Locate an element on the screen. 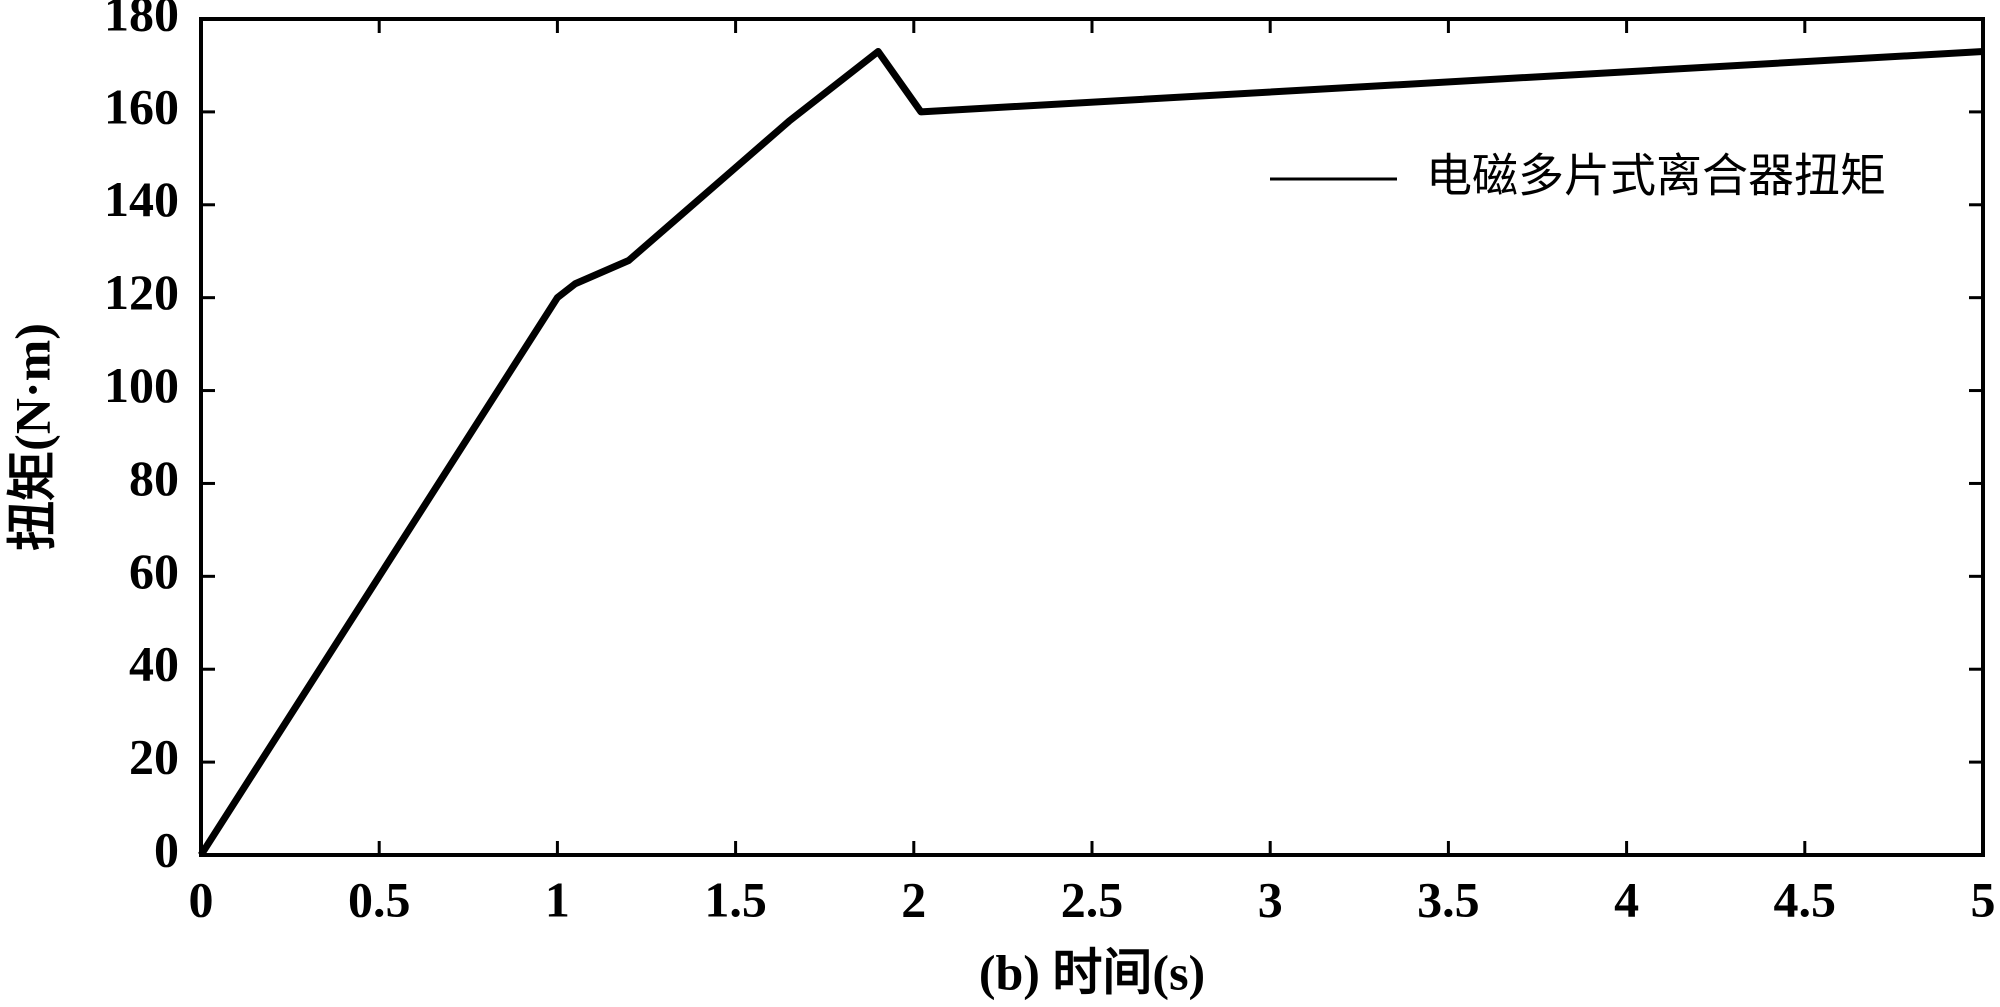  y-tick-label: 40 is located at coordinates (154, 664).